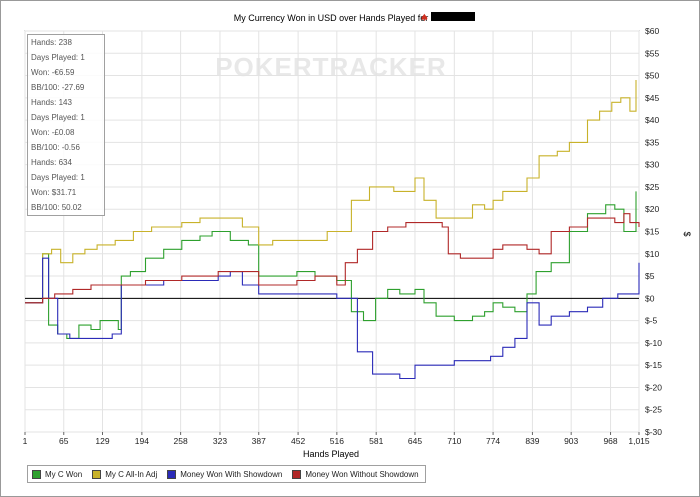  Describe the element at coordinates (97, 474) in the screenshot. I see `legend-swatch-yellow` at that location.